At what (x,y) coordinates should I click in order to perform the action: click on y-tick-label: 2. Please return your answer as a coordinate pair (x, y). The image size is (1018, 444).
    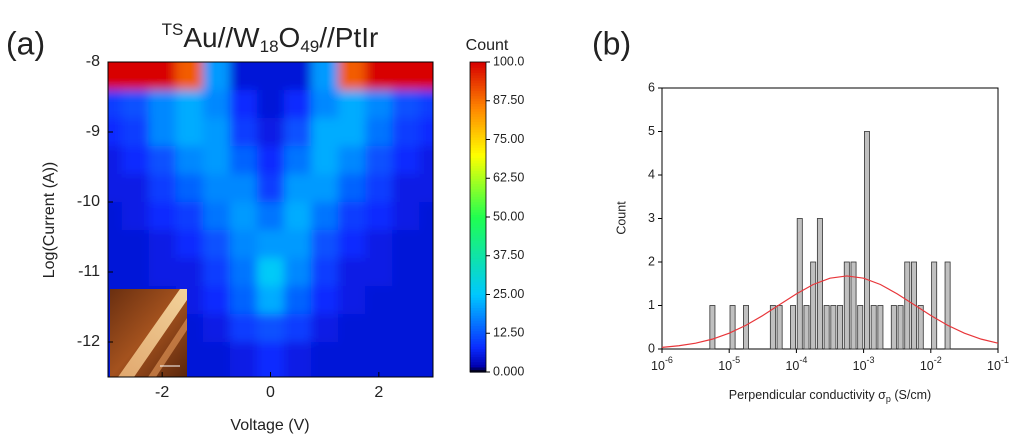
    Looking at the image, I should click on (651, 261).